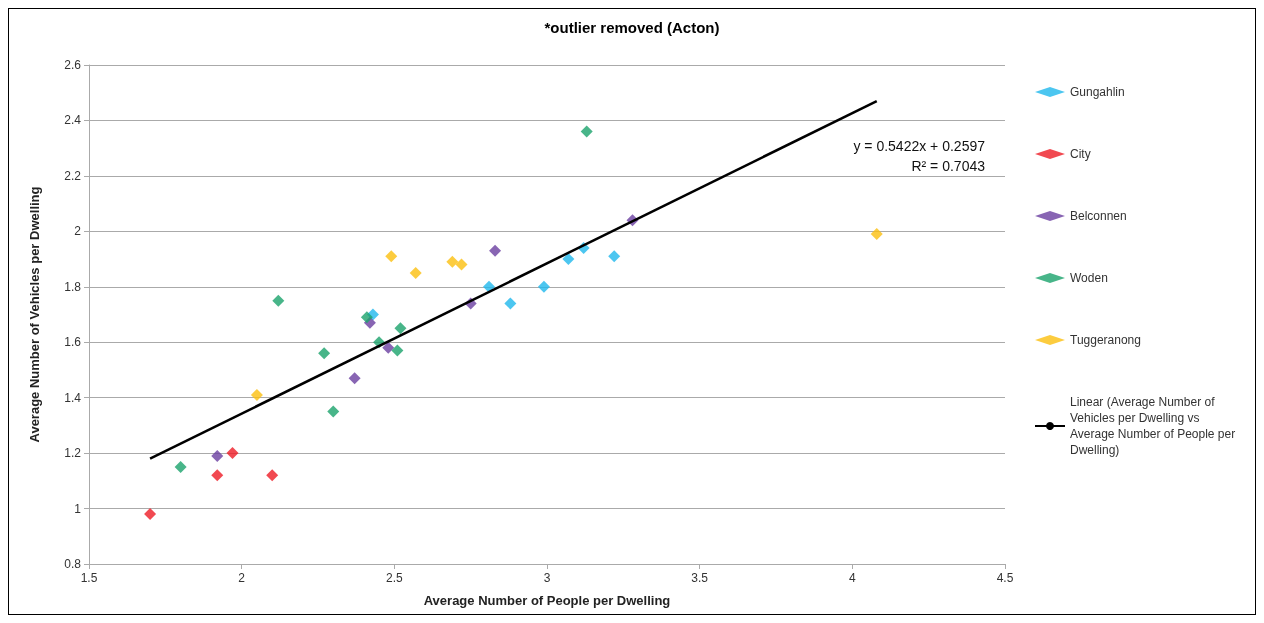  What do you see at coordinates (919, 146) in the screenshot?
I see `annotation: y = 0.5422x + 0.2597` at bounding box center [919, 146].